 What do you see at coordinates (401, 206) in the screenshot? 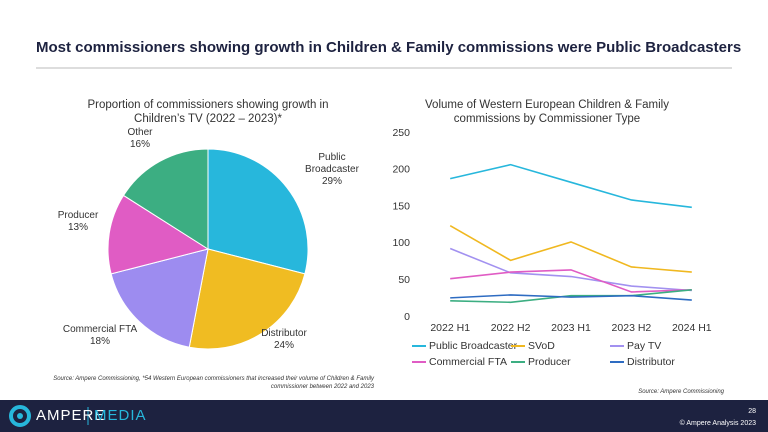
I see `y-tick-label: 150` at bounding box center [401, 206].